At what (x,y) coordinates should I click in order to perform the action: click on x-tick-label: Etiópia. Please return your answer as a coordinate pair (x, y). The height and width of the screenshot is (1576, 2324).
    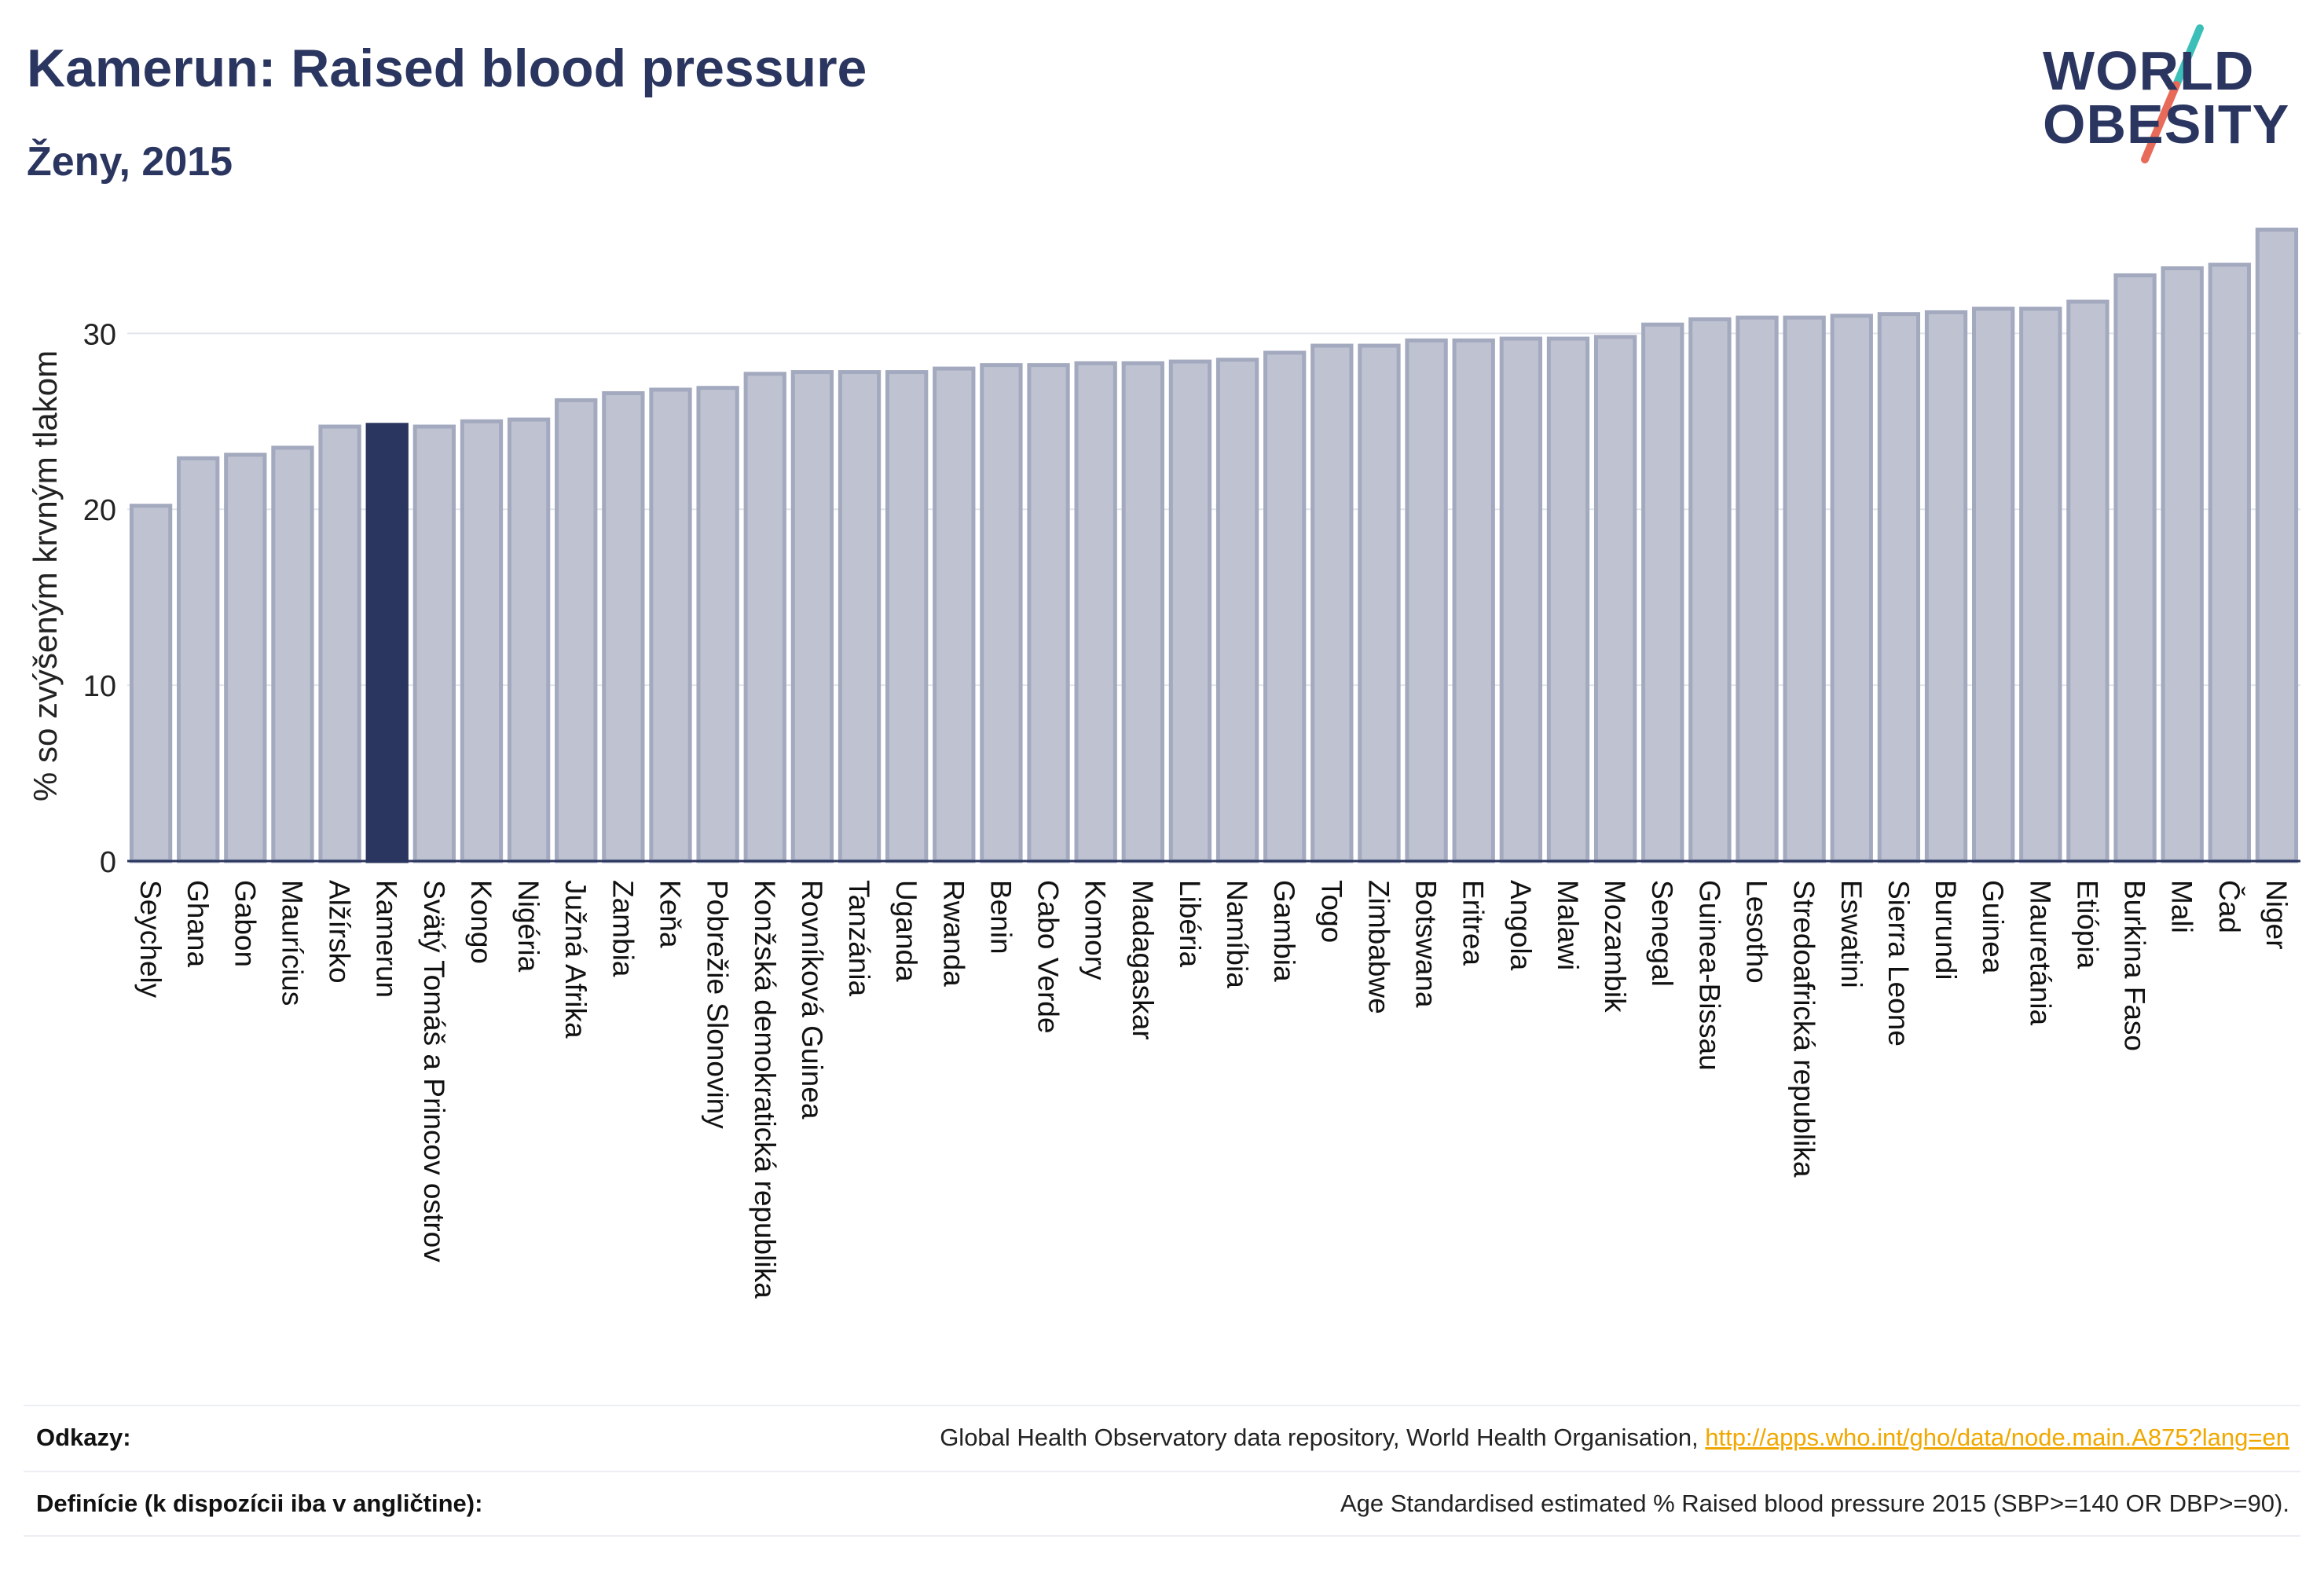
    Looking at the image, I should click on (2087, 924).